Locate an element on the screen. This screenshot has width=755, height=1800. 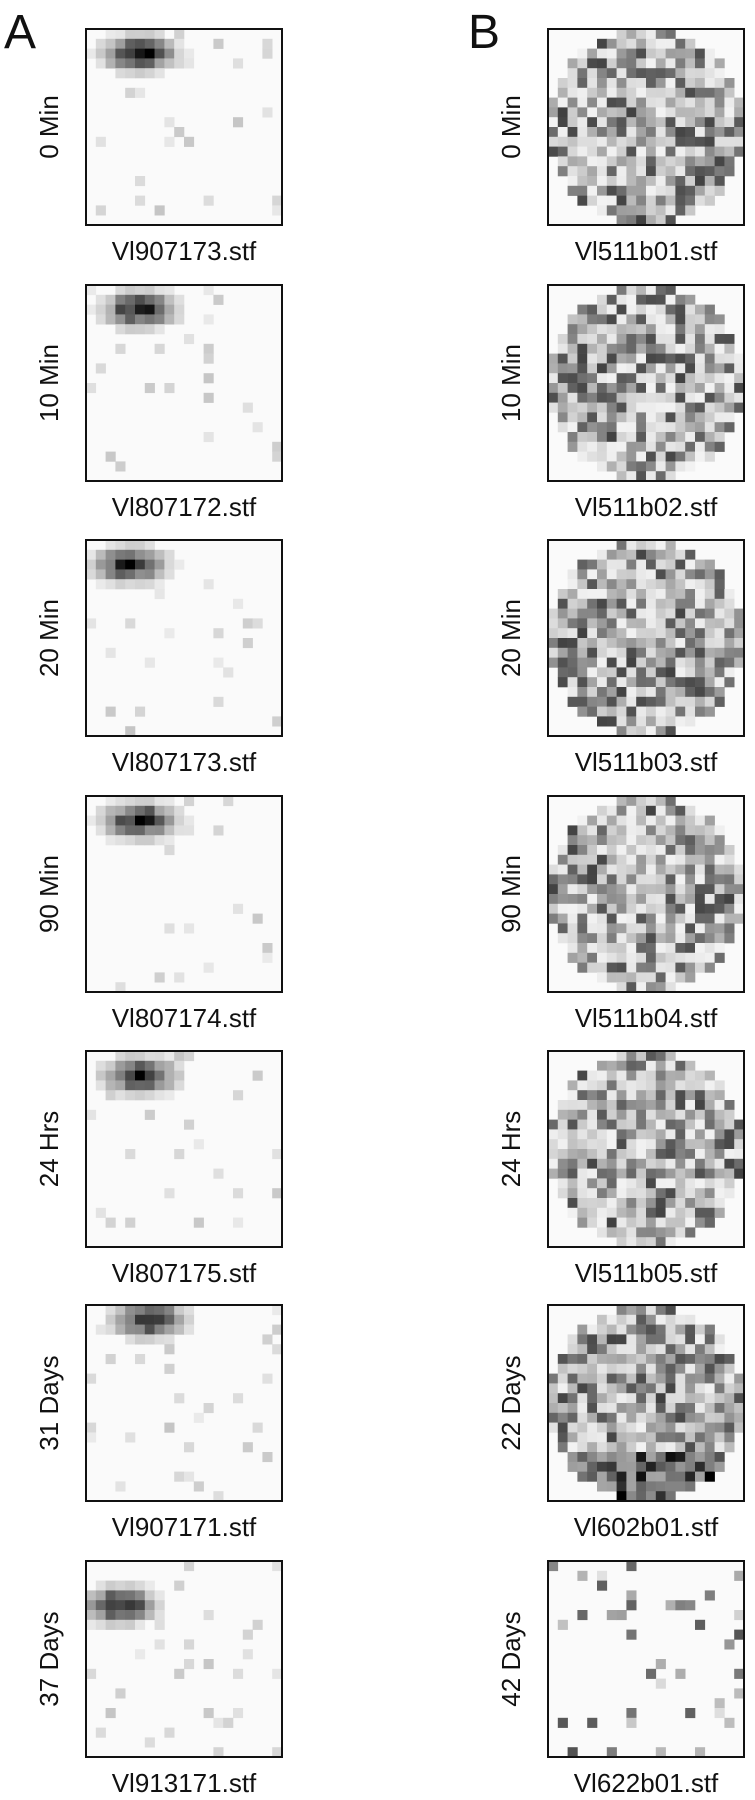
heatmap is located at coordinates (184, 638).